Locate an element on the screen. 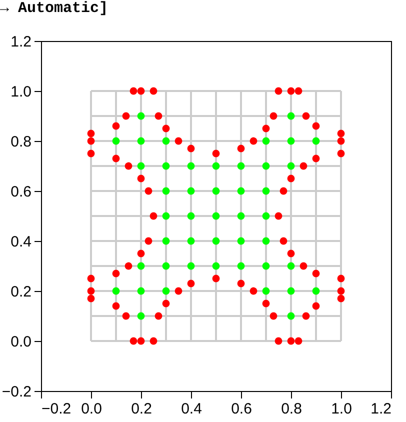 The width and height of the screenshot is (406, 422). x-tick-label: 0.2 is located at coordinates (141, 409).